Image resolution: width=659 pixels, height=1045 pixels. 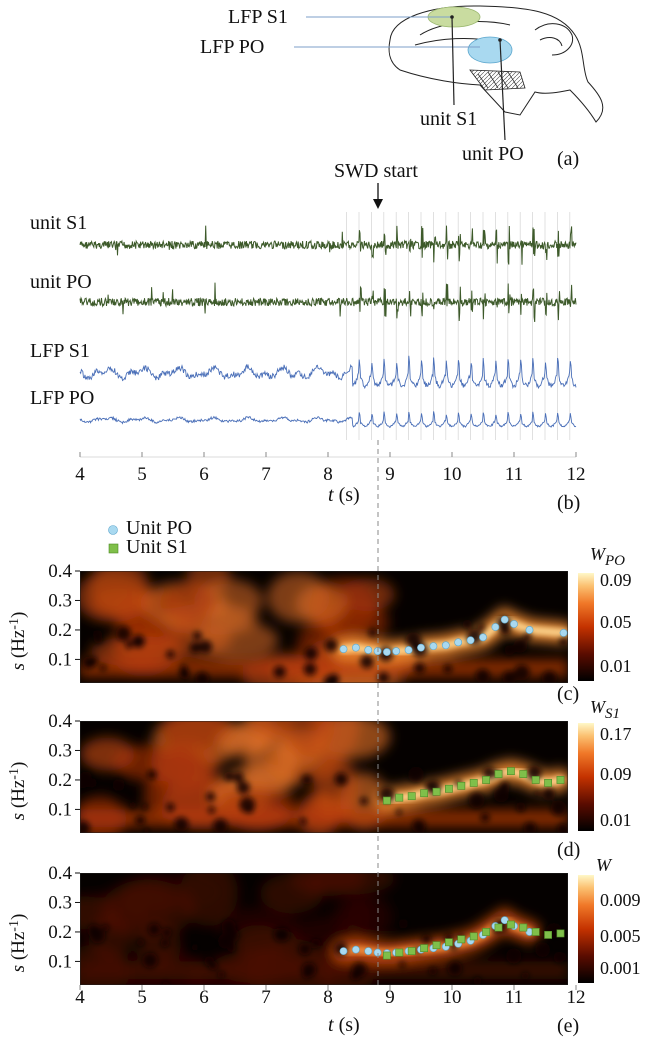 I want to click on cb-c-tick-low: 0.01, so click(x=616, y=666).